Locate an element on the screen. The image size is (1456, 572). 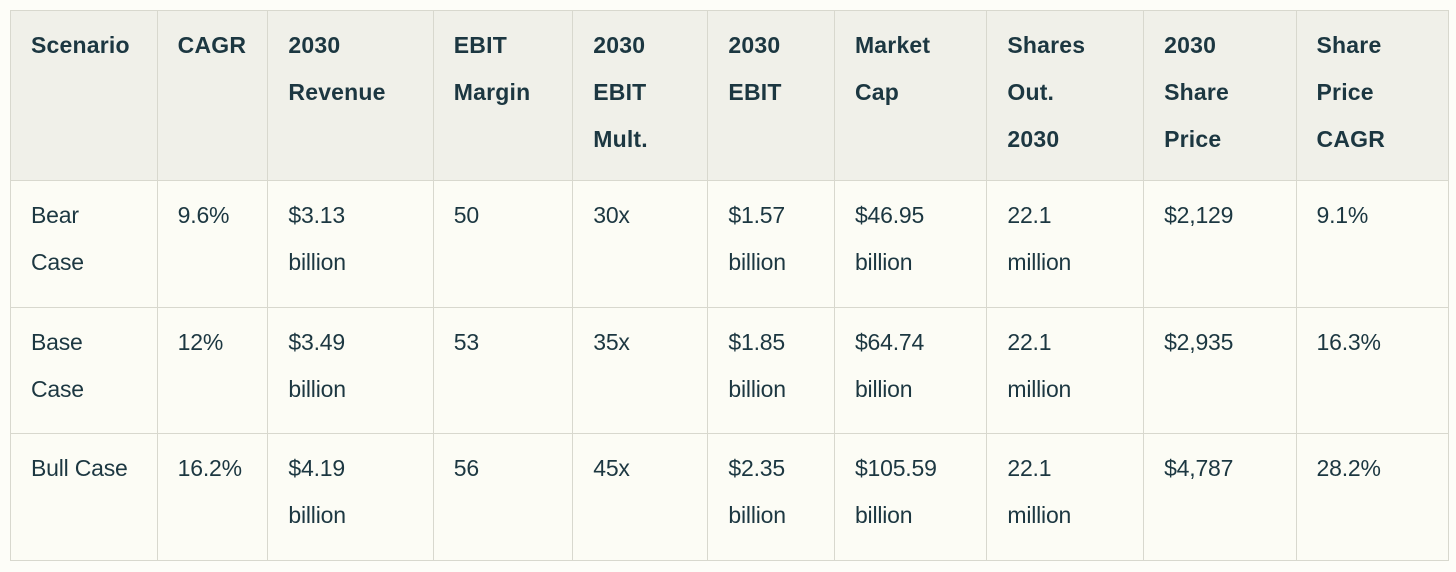
table-cell: Base Case is located at coordinates (84, 370).